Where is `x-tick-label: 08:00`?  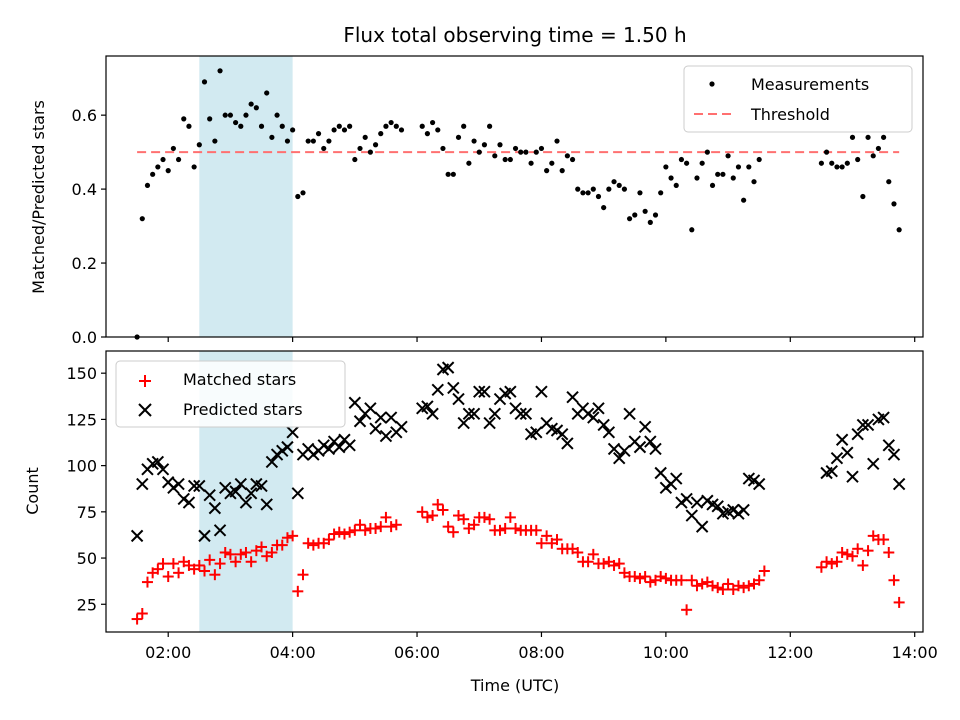 x-tick-label: 08:00 is located at coordinates (541, 652).